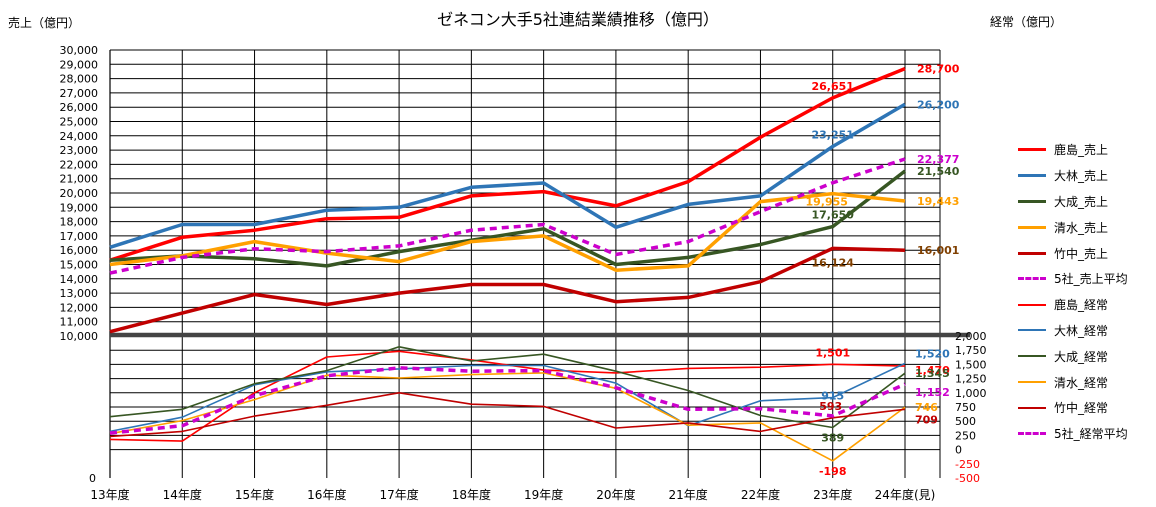 The height and width of the screenshot is (507, 1156). I want to click on sales-tick-label: 18,000, so click(79, 222).